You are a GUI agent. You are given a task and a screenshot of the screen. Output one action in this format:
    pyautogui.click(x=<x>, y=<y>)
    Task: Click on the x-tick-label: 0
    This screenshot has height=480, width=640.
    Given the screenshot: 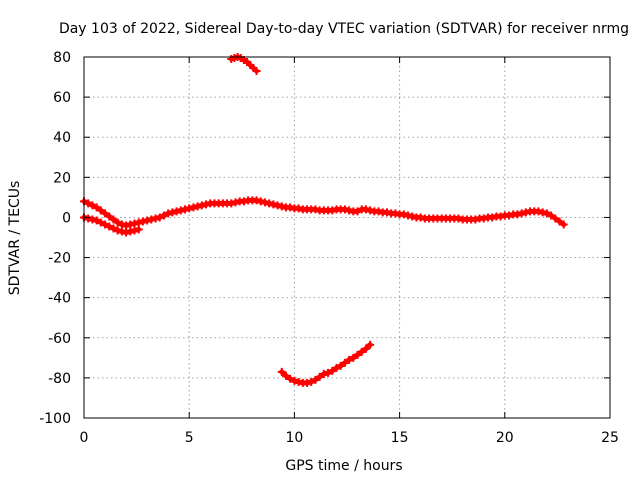 What is the action you would take?
    pyautogui.click(x=84, y=438)
    